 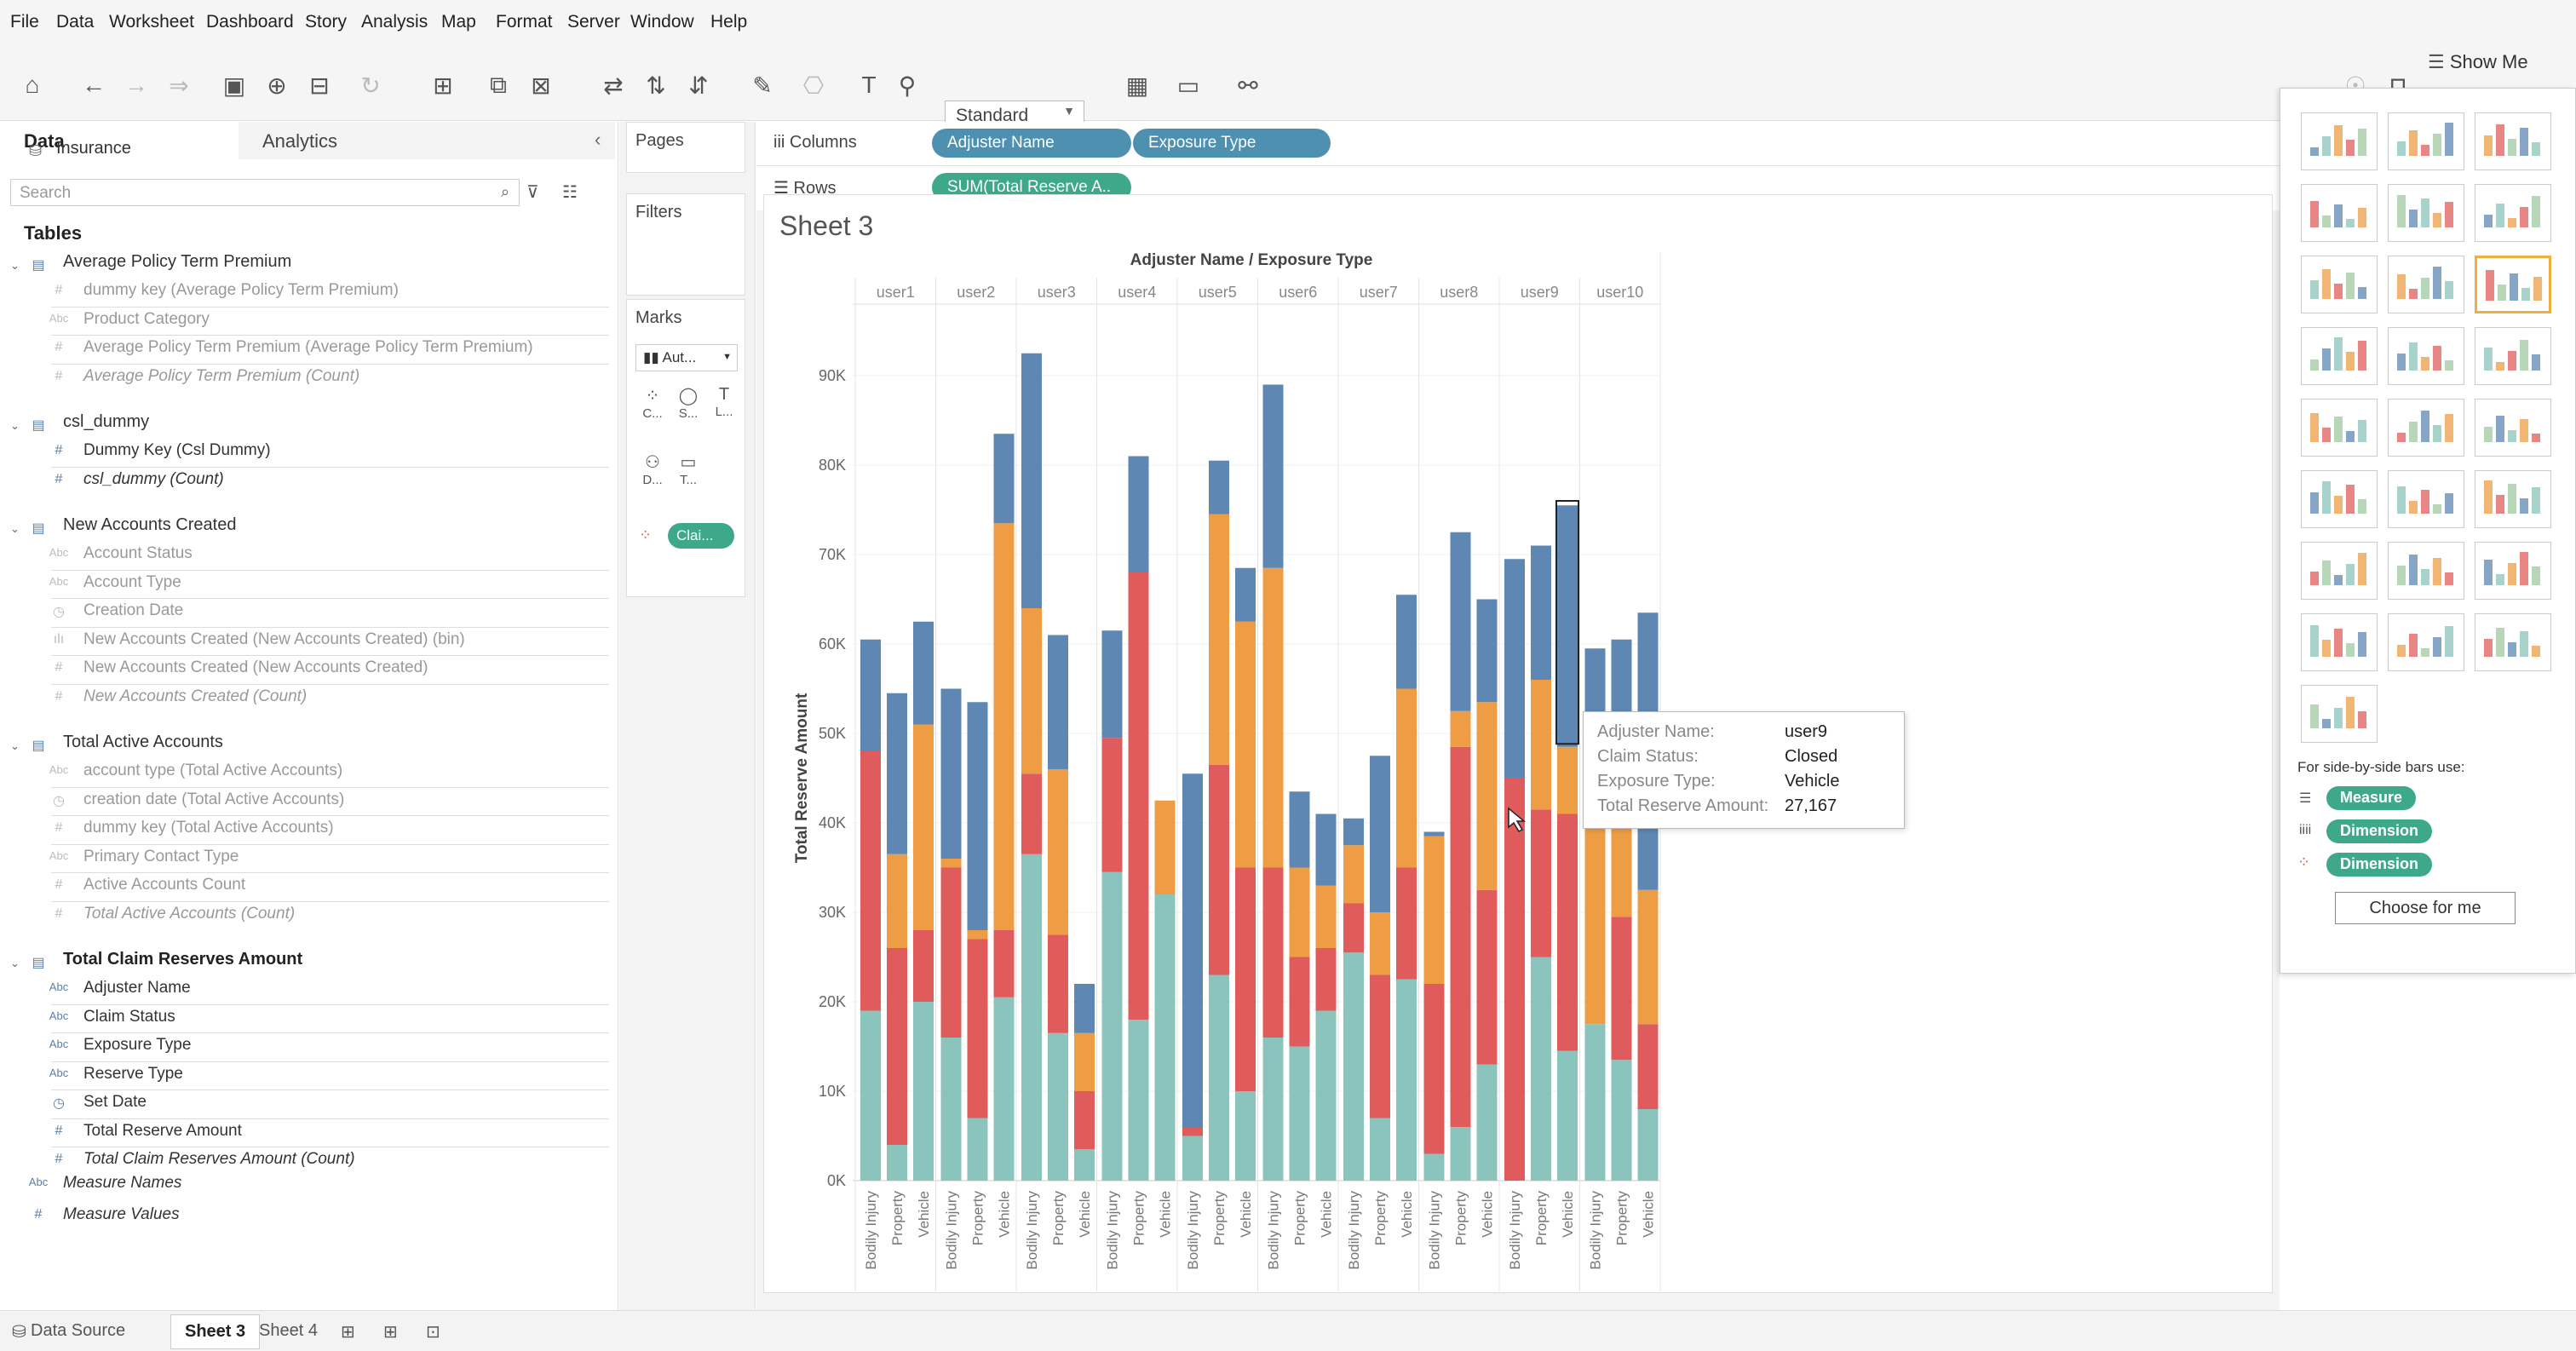 What do you see at coordinates (136, 85) in the screenshot?
I see `redo-icon: →` at bounding box center [136, 85].